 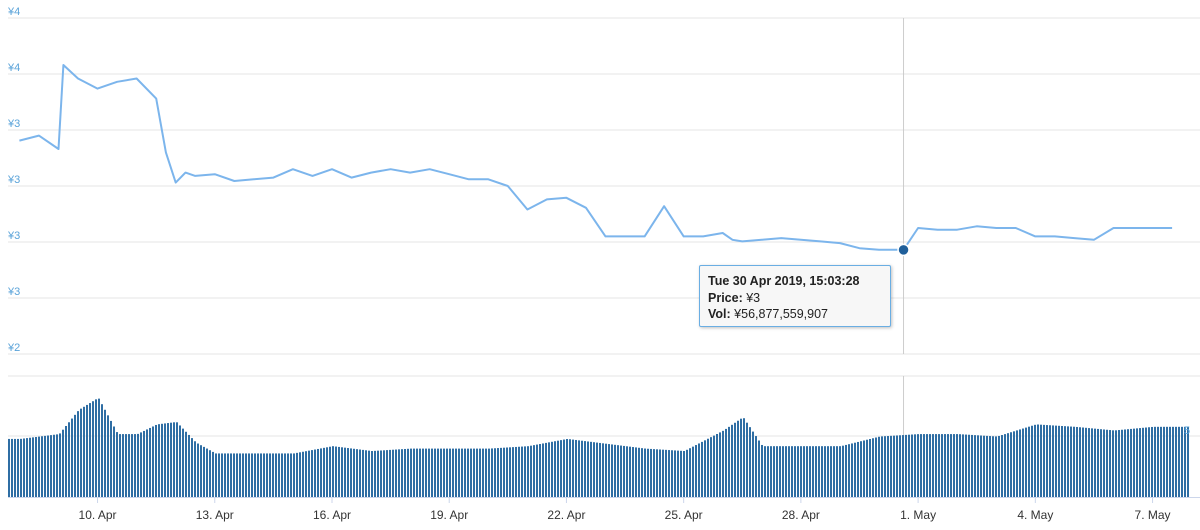 What do you see at coordinates (795, 298) in the screenshot?
I see `tooltip-price-row: Price: ¥3` at bounding box center [795, 298].